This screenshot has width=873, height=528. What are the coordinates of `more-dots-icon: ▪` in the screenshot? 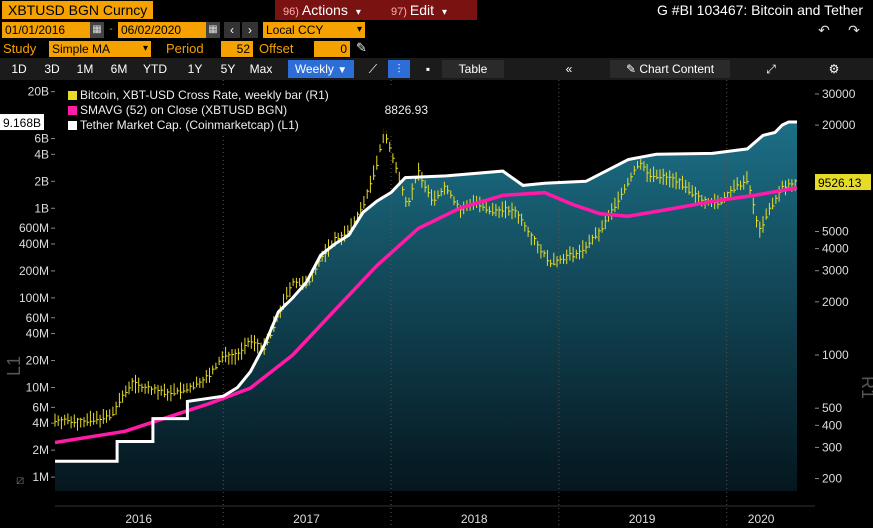 It's located at (428, 69).